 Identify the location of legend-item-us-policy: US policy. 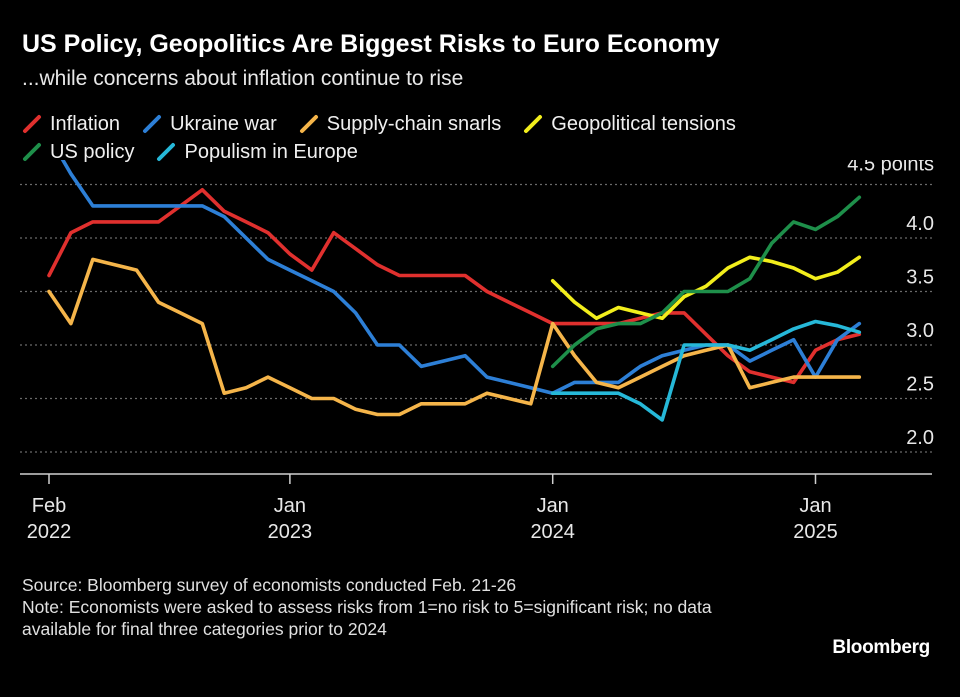
(78, 152).